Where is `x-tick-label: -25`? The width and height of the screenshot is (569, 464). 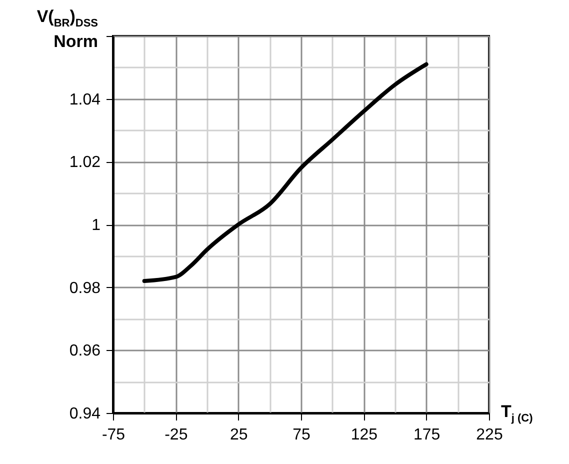 x-tick-label: -25 is located at coordinates (176, 435).